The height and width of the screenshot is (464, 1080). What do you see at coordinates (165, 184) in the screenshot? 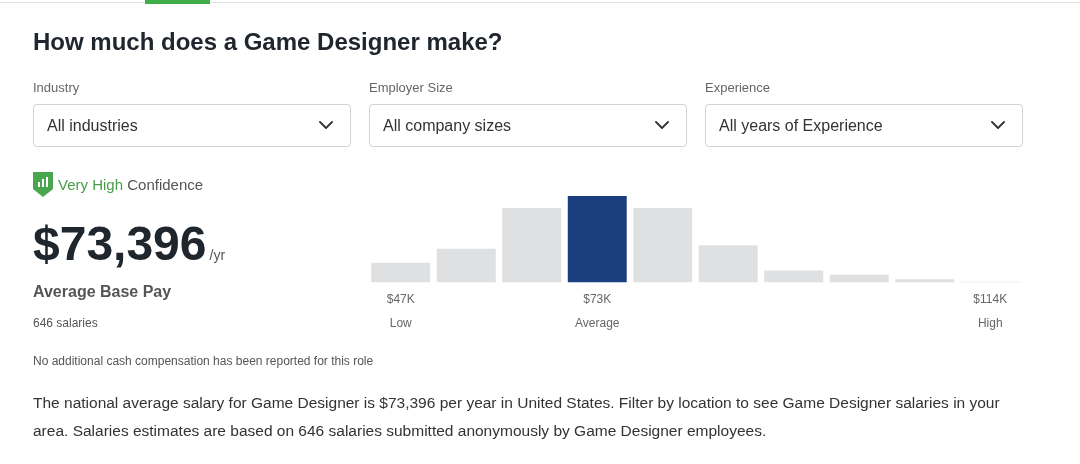
I see `text: Confidence` at bounding box center [165, 184].